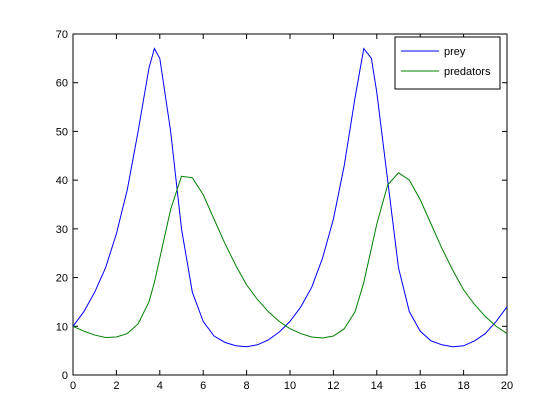 This screenshot has height=420, width=560. What do you see at coordinates (290, 386) in the screenshot?
I see `x-tick-label: 10` at bounding box center [290, 386].